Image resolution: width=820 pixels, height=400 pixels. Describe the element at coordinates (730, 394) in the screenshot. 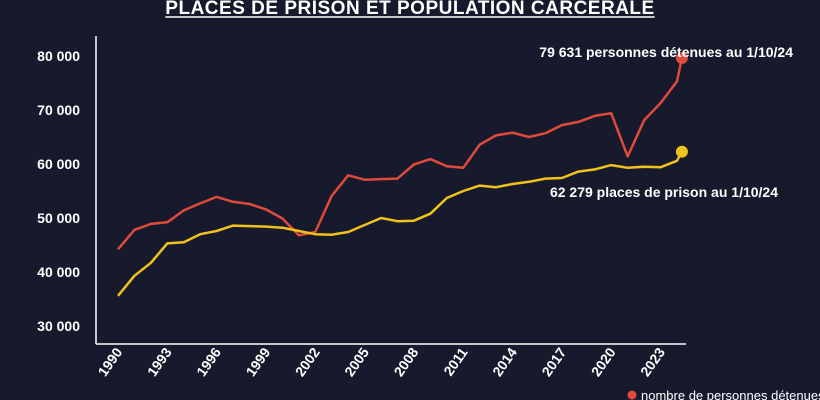

I see `legend-label: nombre de personnes détenues` at that location.